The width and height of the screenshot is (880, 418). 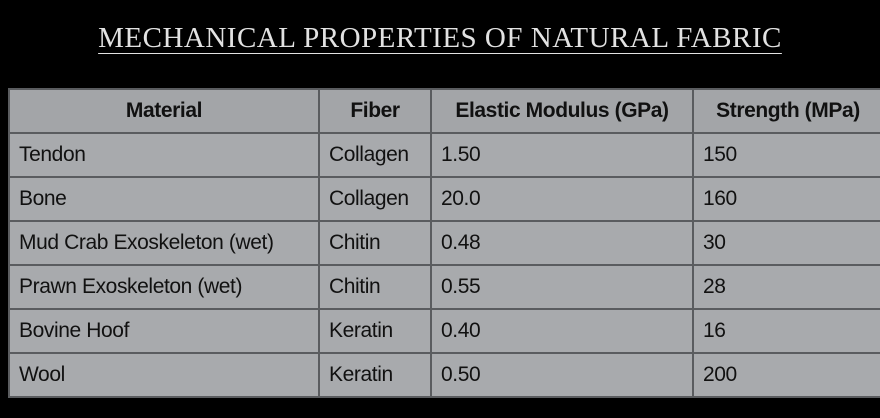 I want to click on column-header: Elastic Modulus (GPa), so click(x=562, y=111).